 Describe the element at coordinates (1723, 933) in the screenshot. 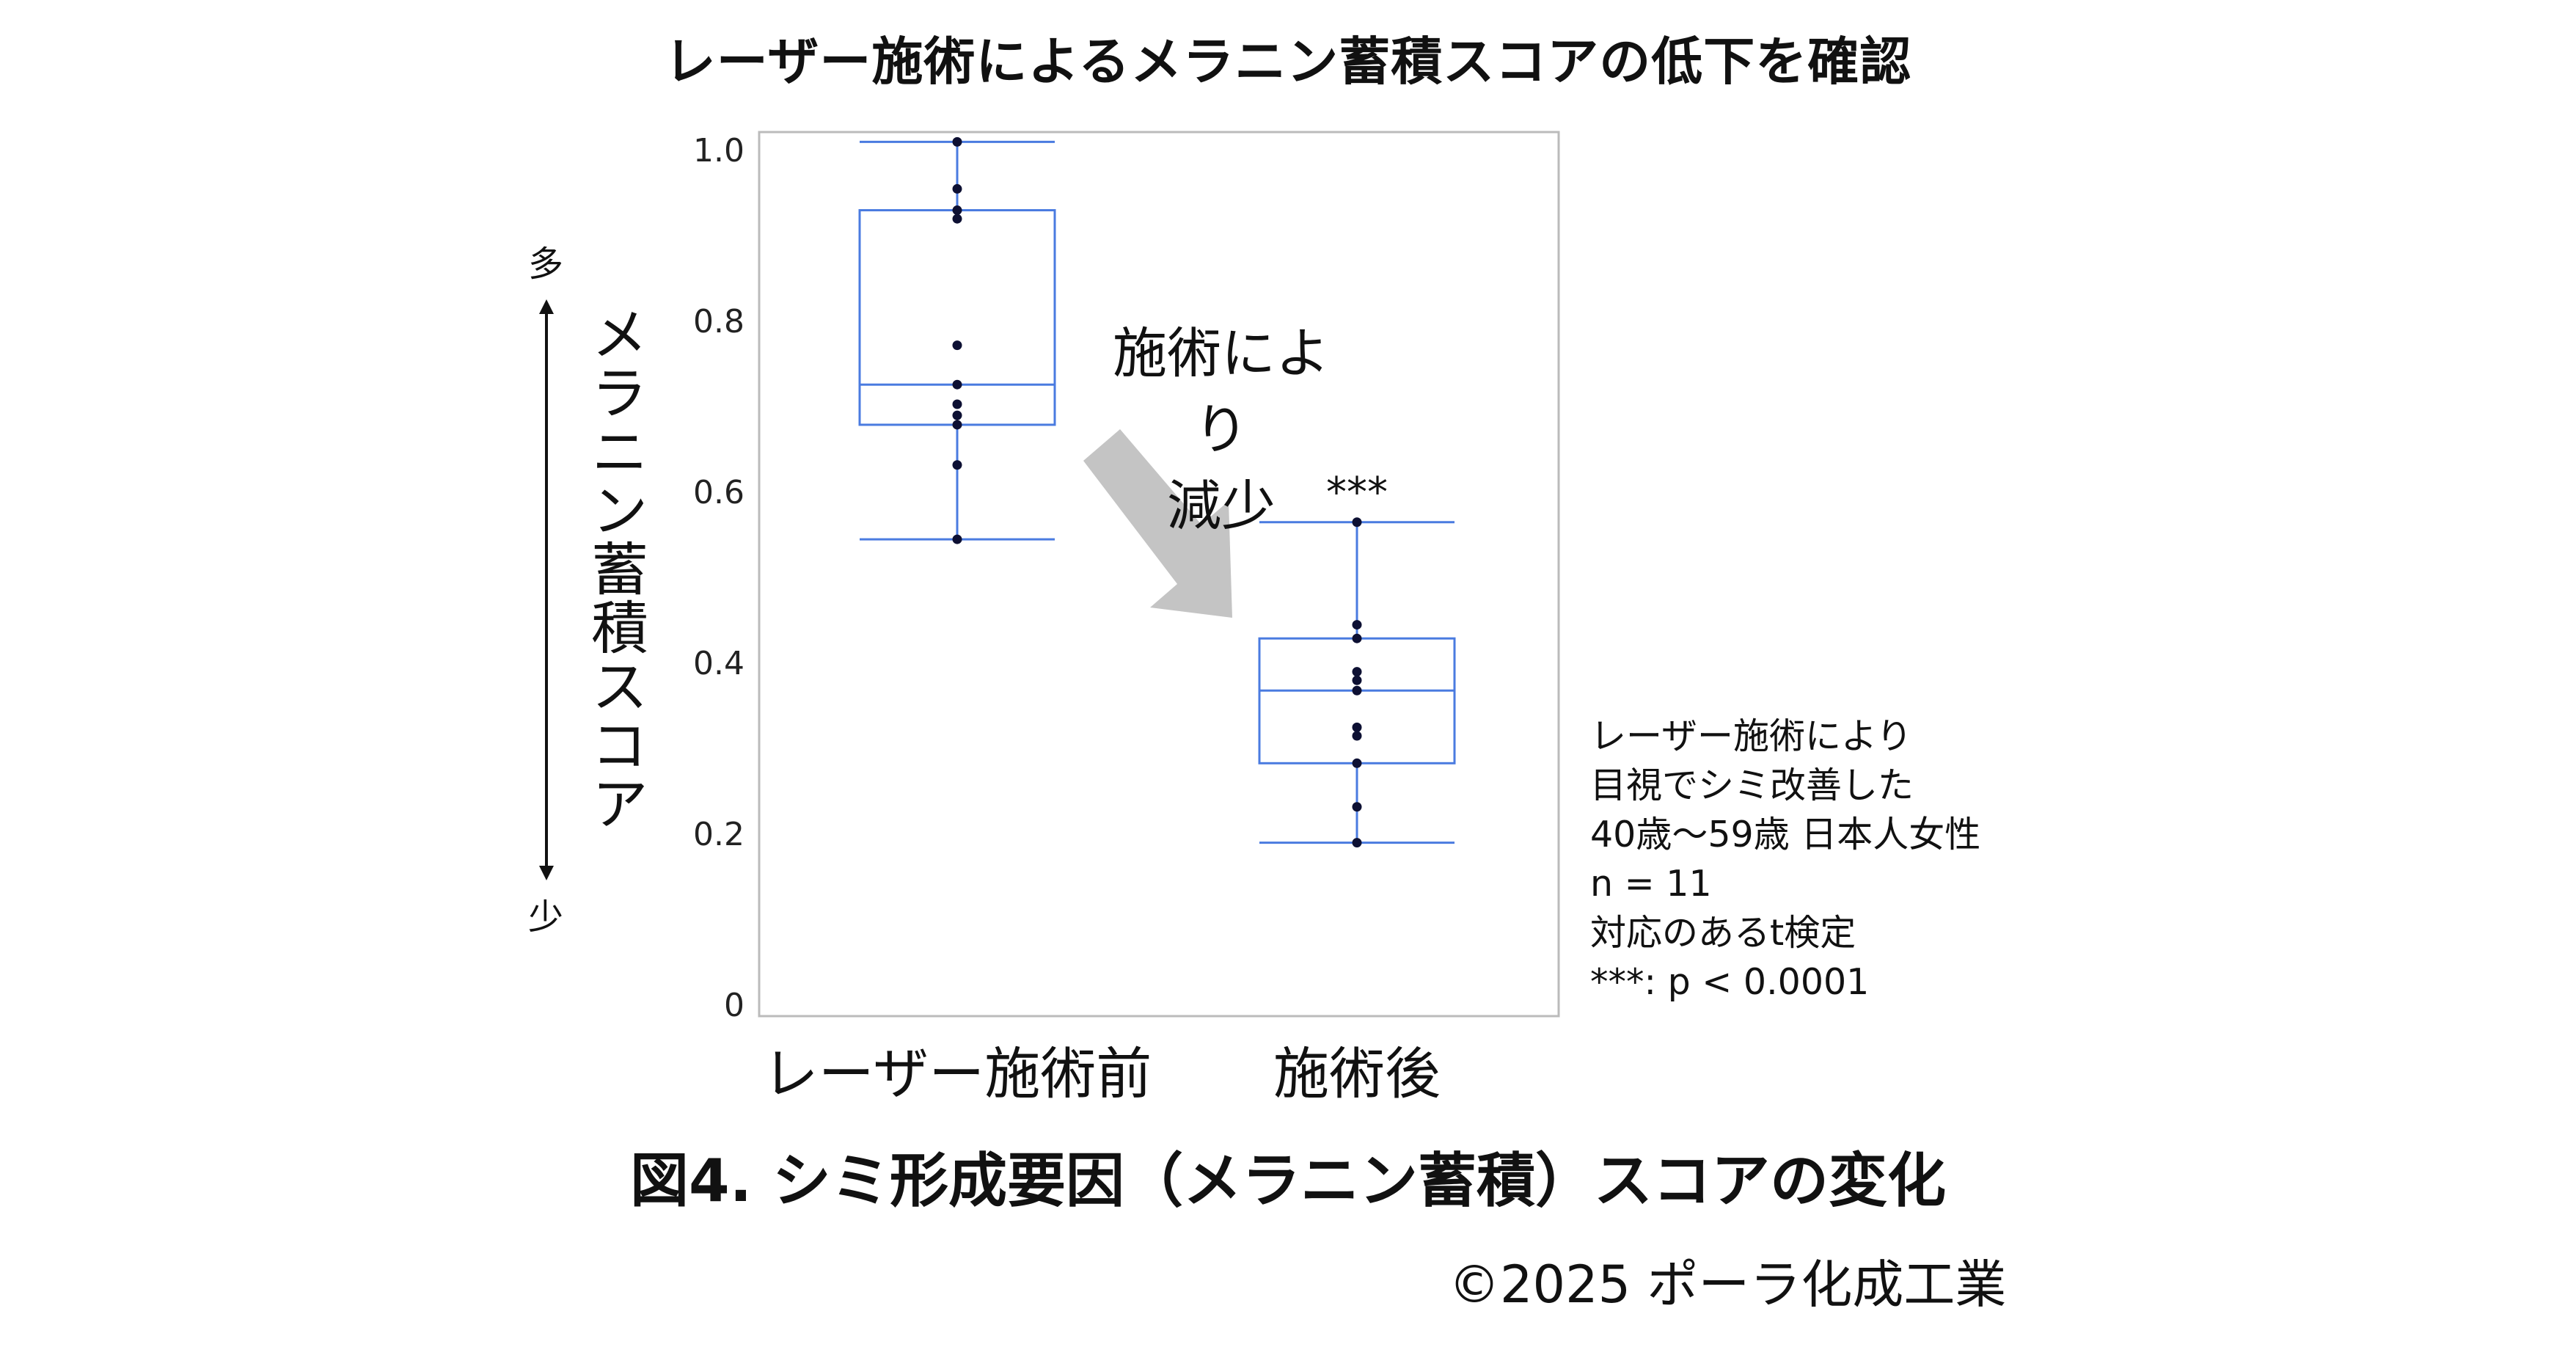

I see `note-line: 対応のあるt検定` at that location.